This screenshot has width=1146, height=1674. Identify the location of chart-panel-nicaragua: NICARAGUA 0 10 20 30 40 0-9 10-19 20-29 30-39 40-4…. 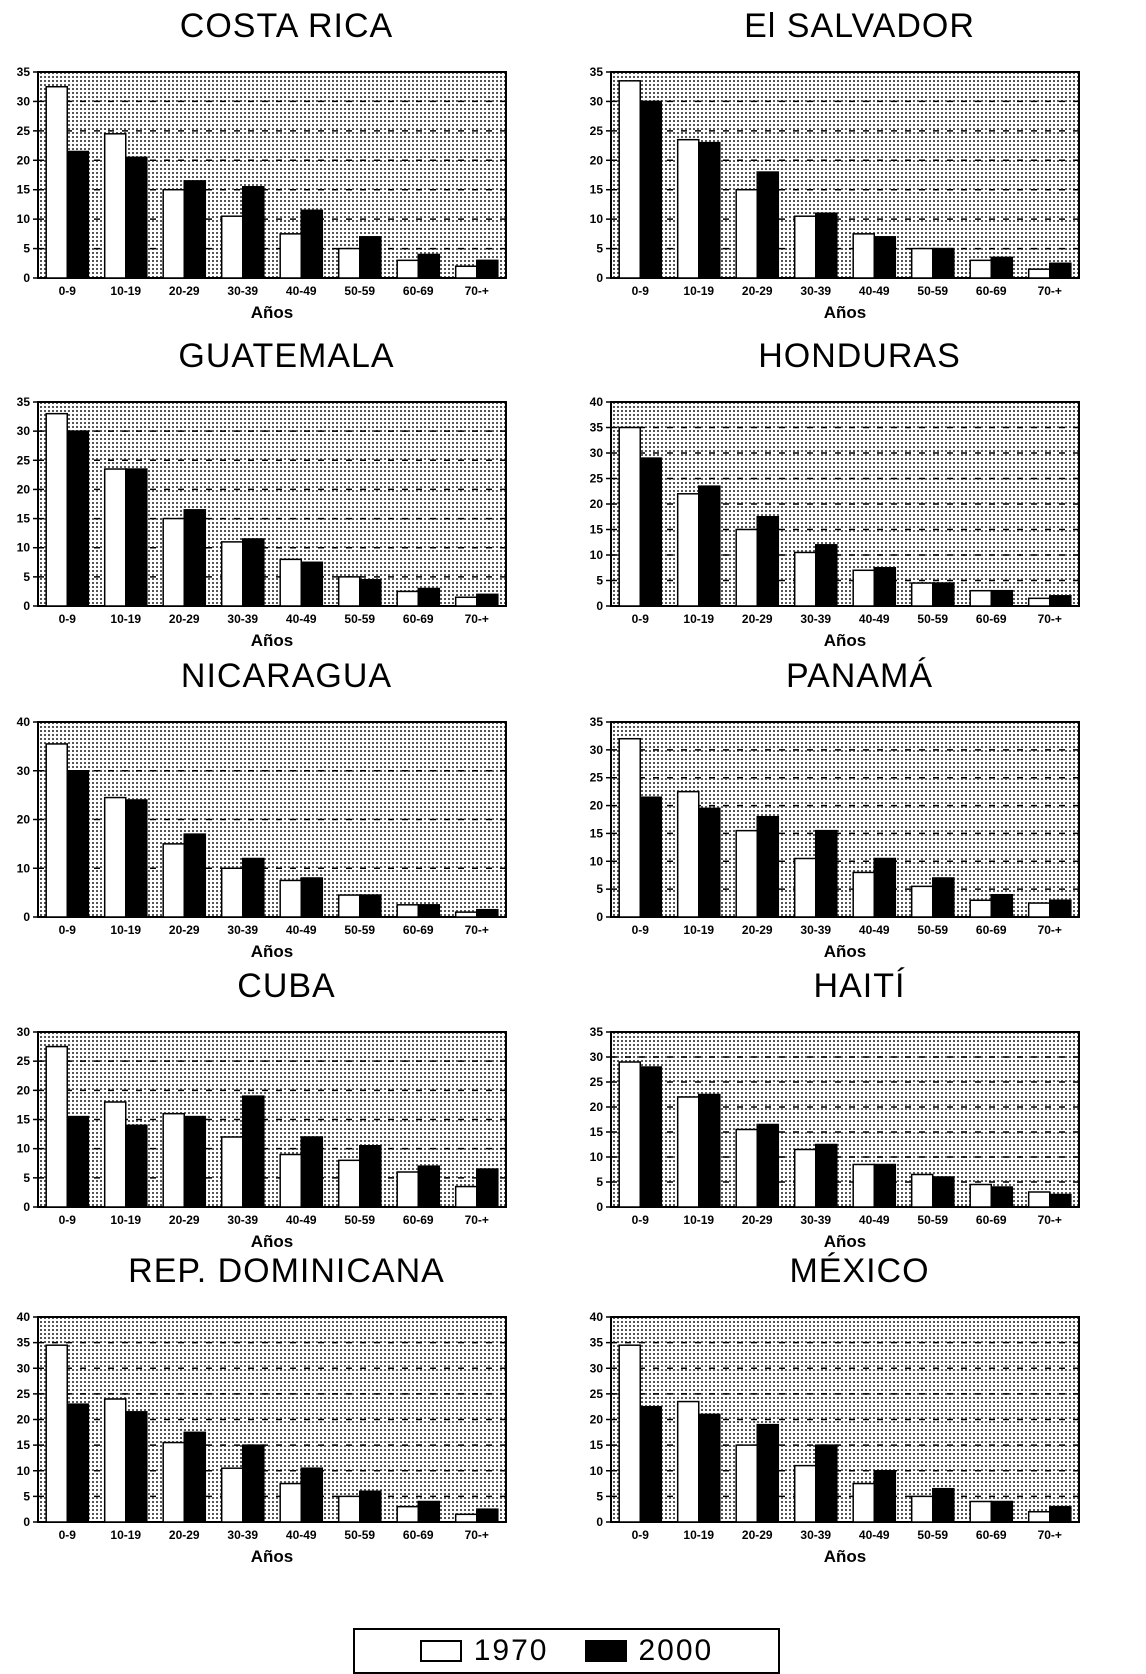
(286, 815).